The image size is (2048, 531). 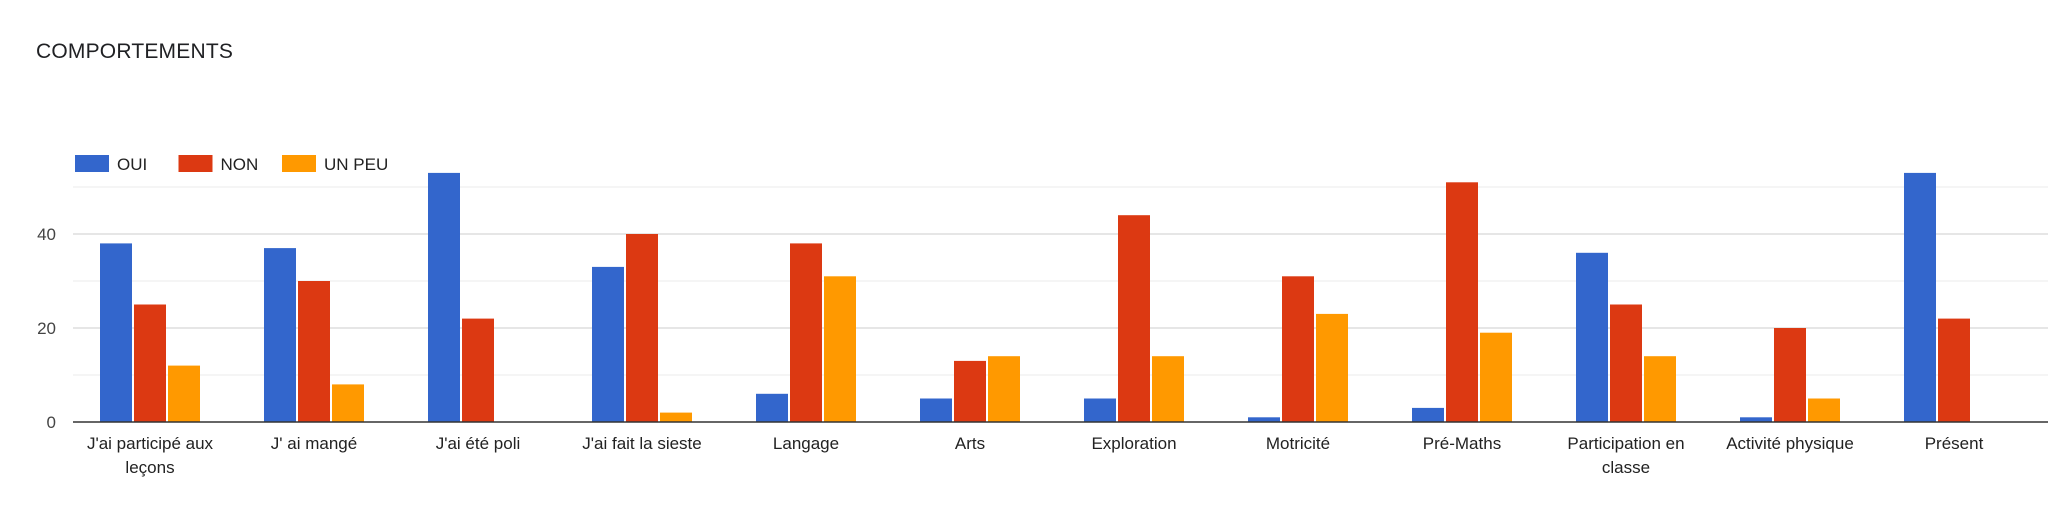 What do you see at coordinates (1298, 443) in the screenshot?
I see `x-category-label: Motricité` at bounding box center [1298, 443].